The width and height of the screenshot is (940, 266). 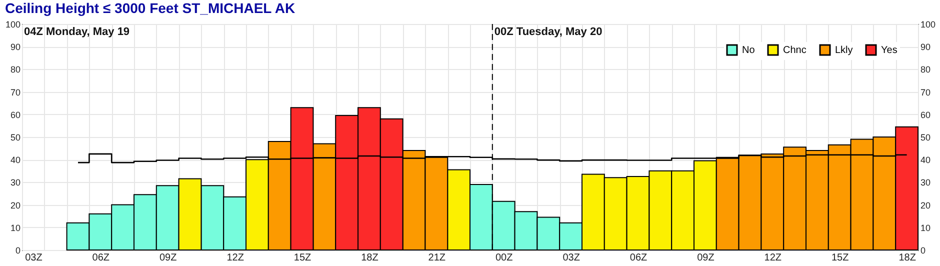 I want to click on y-tick-label: 40, so click(x=15, y=160).